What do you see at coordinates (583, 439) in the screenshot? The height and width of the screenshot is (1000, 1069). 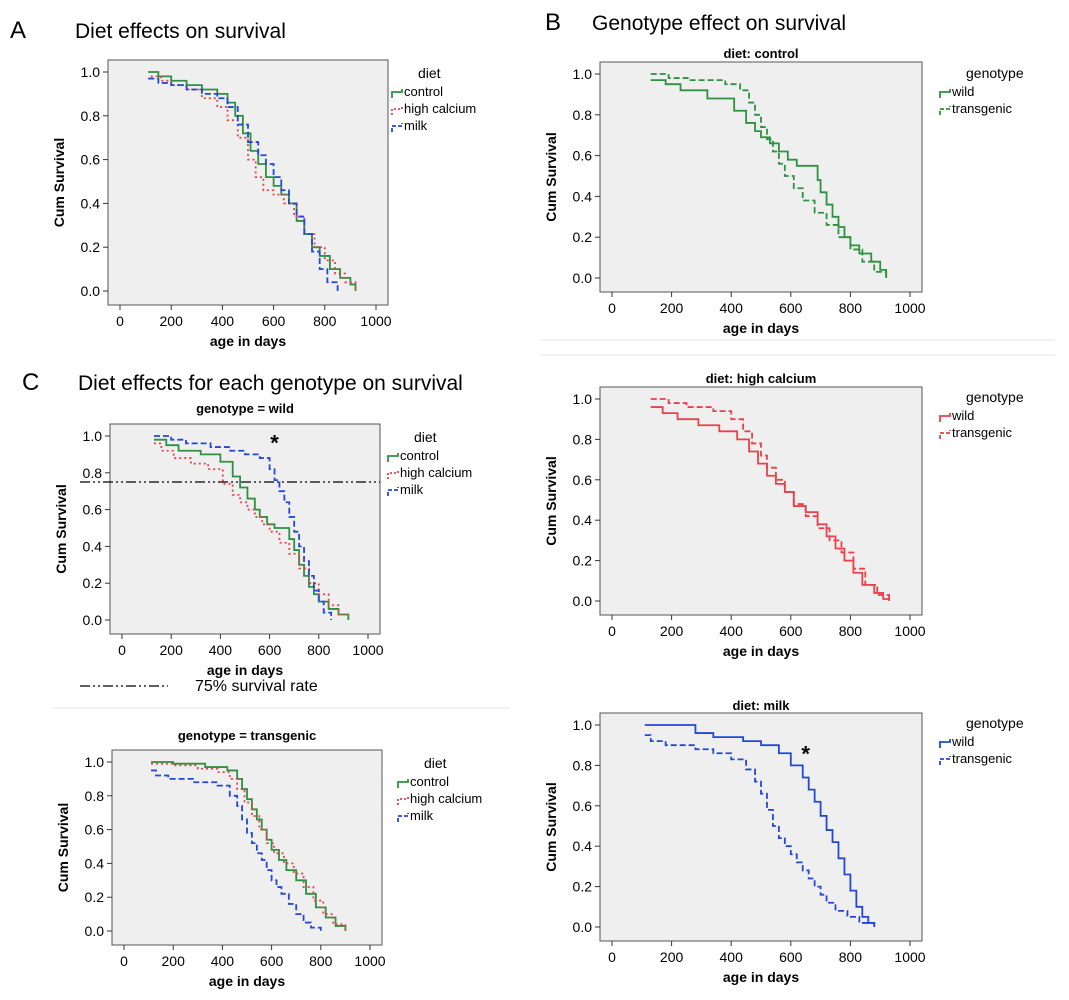 I see `y-tick-label: 0.8` at bounding box center [583, 439].